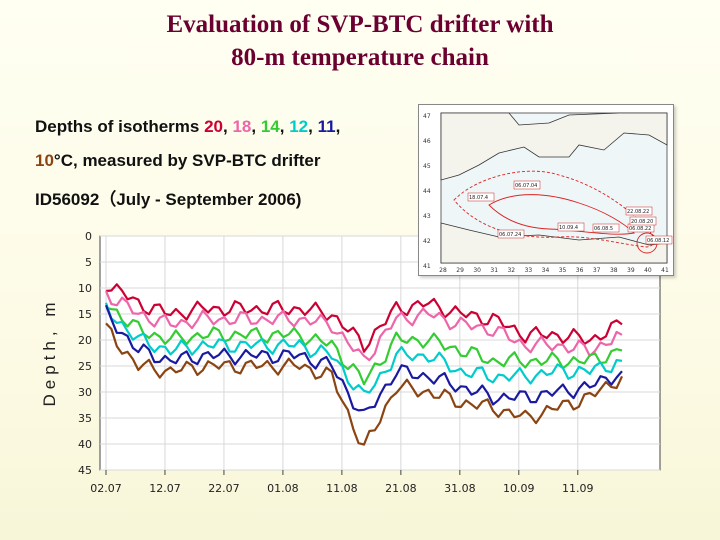 This screenshot has width=720, height=540. Describe the element at coordinates (88, 236) in the screenshot. I see `y-tick-label: 0` at that location.